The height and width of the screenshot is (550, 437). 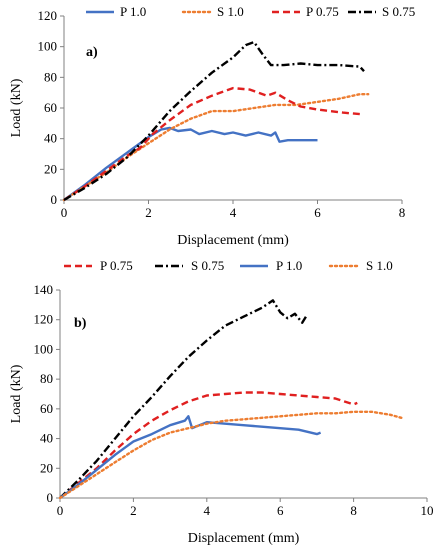 What do you see at coordinates (44, 289) in the screenshot?
I see `y-tick-label: 140` at bounding box center [44, 289].